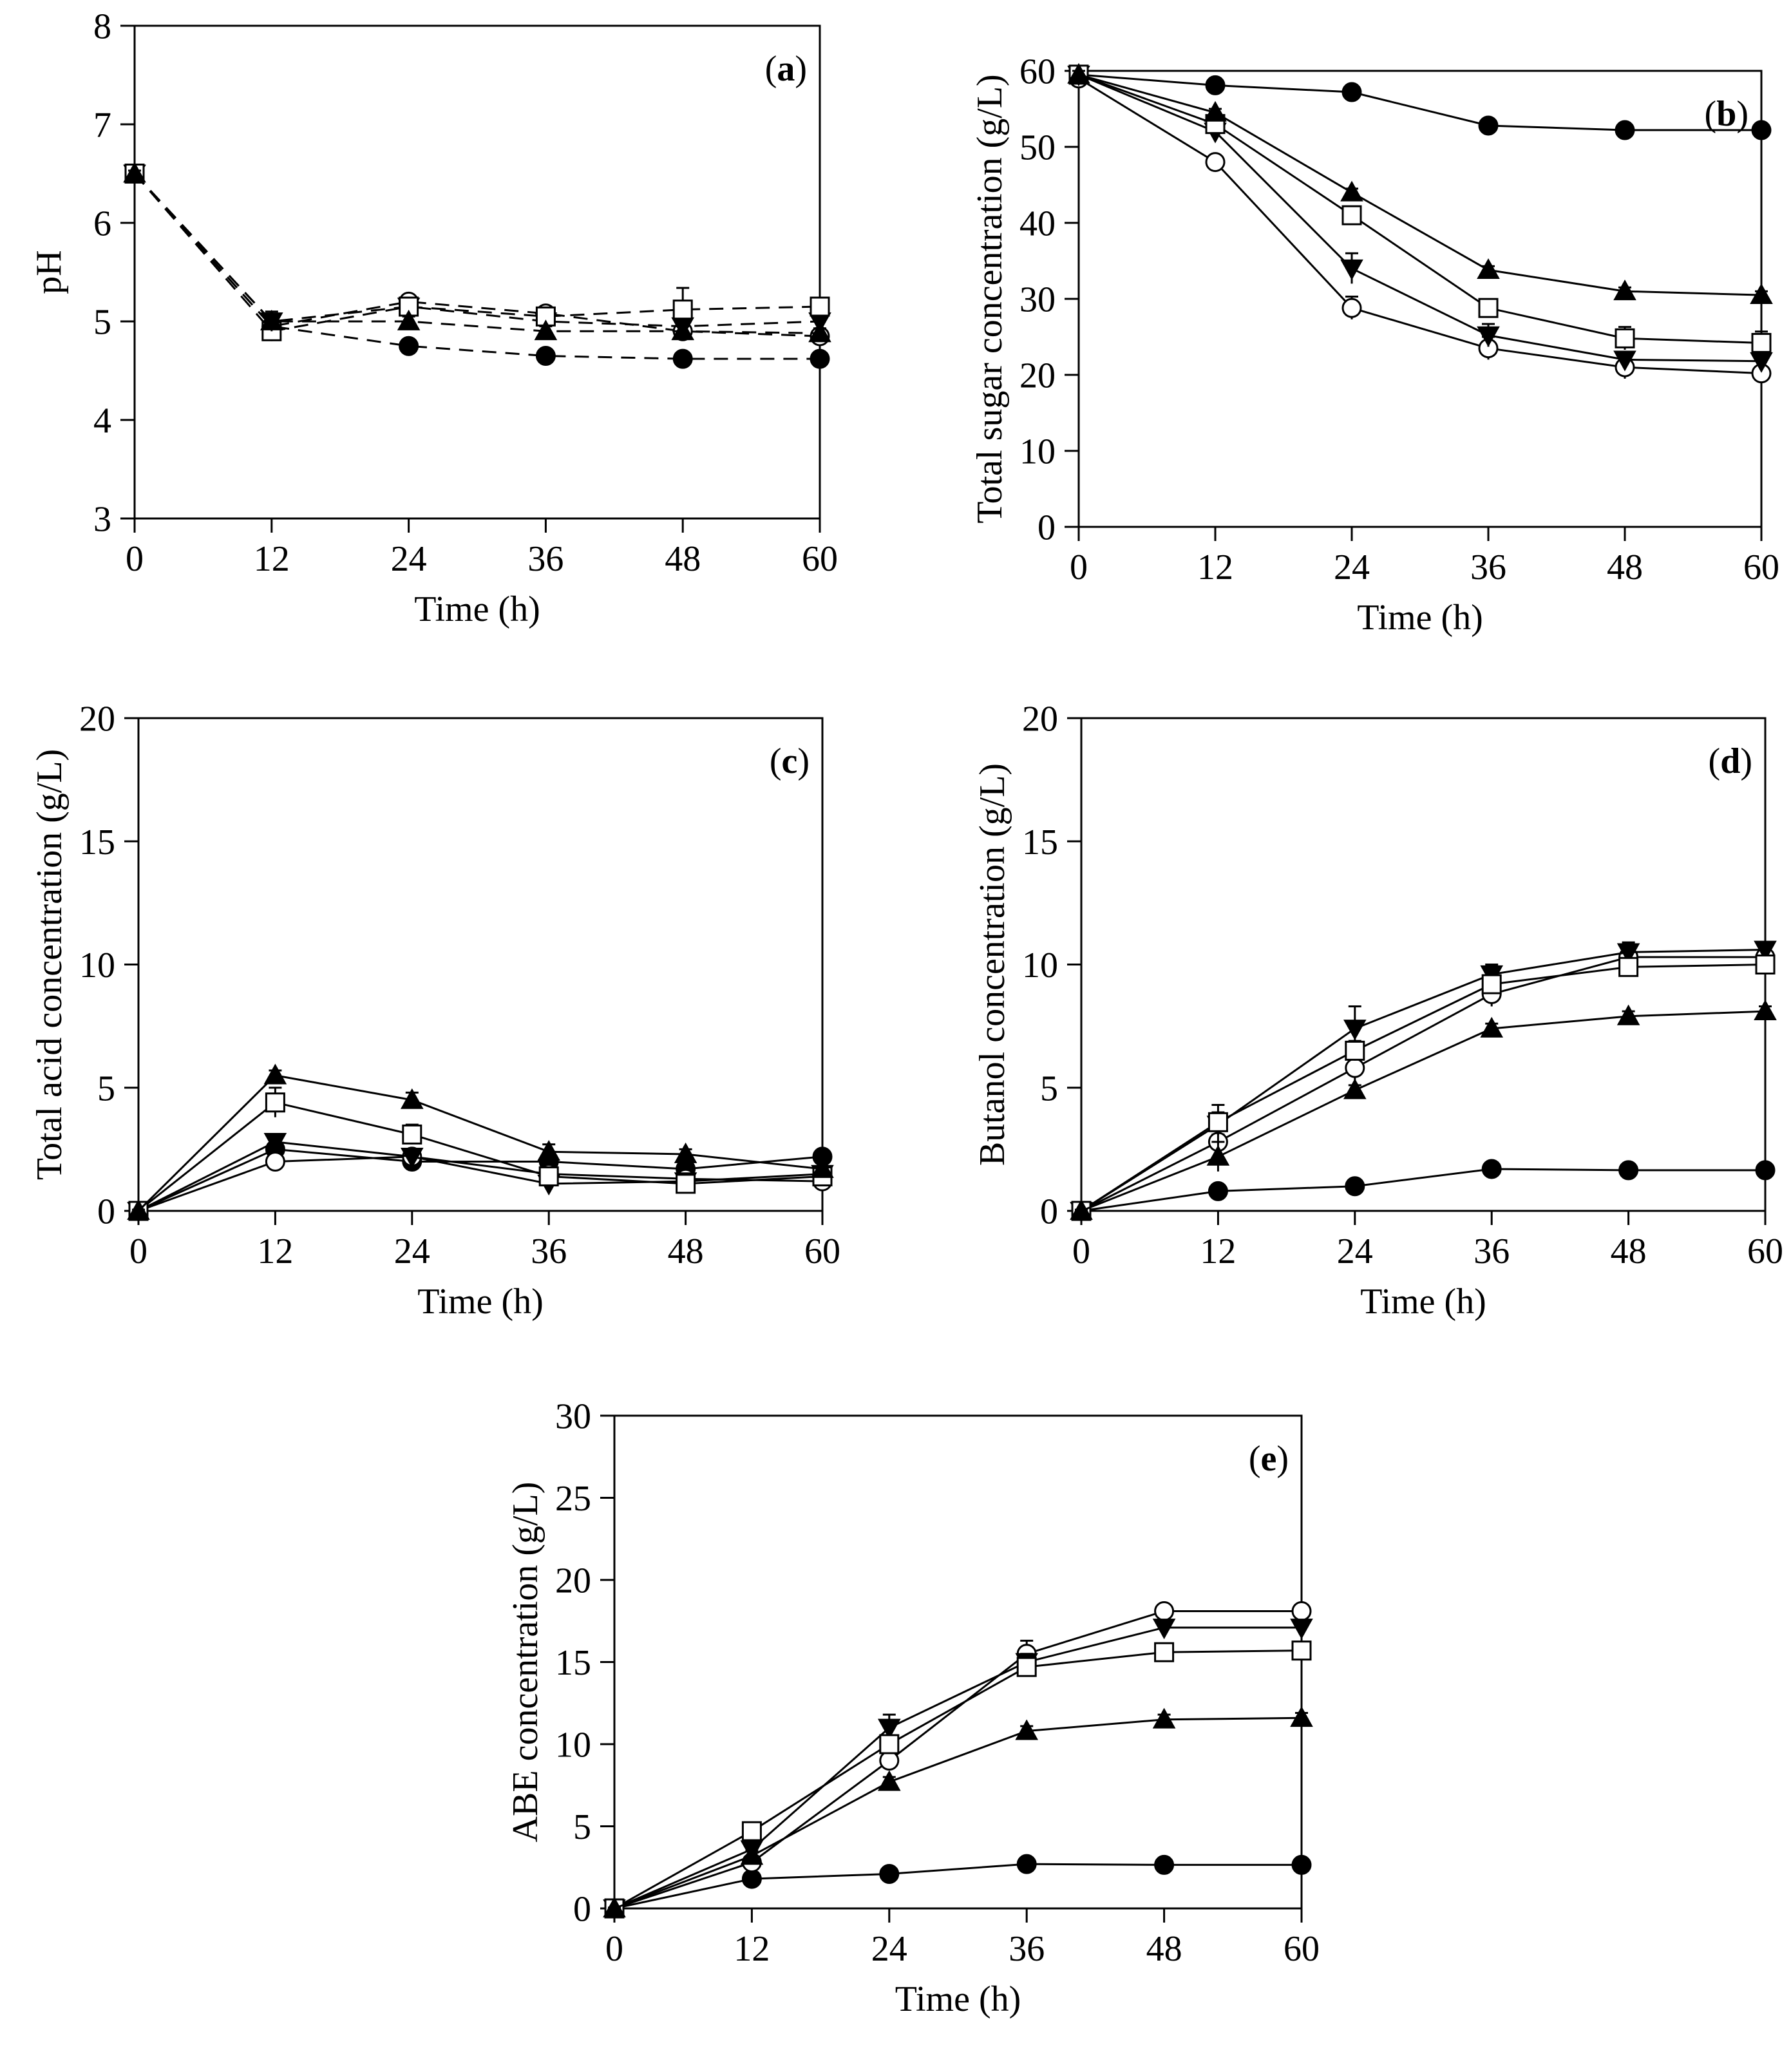  Describe the element at coordinates (1037, 224) in the screenshot. I see `y-tick-label: 40` at that location.